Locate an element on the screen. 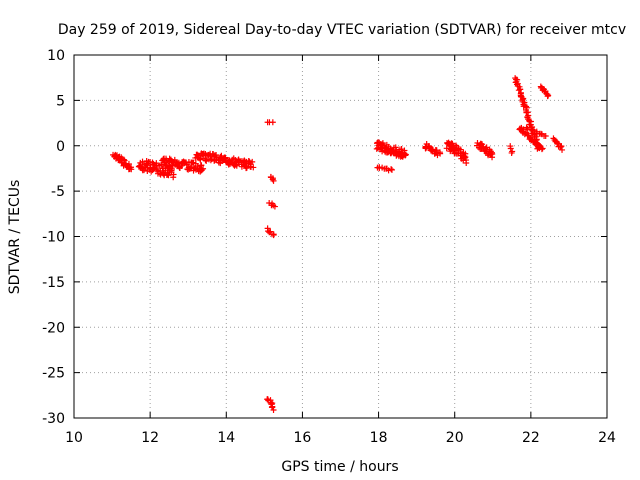  y-tick-label: -5 is located at coordinates (58, 192).